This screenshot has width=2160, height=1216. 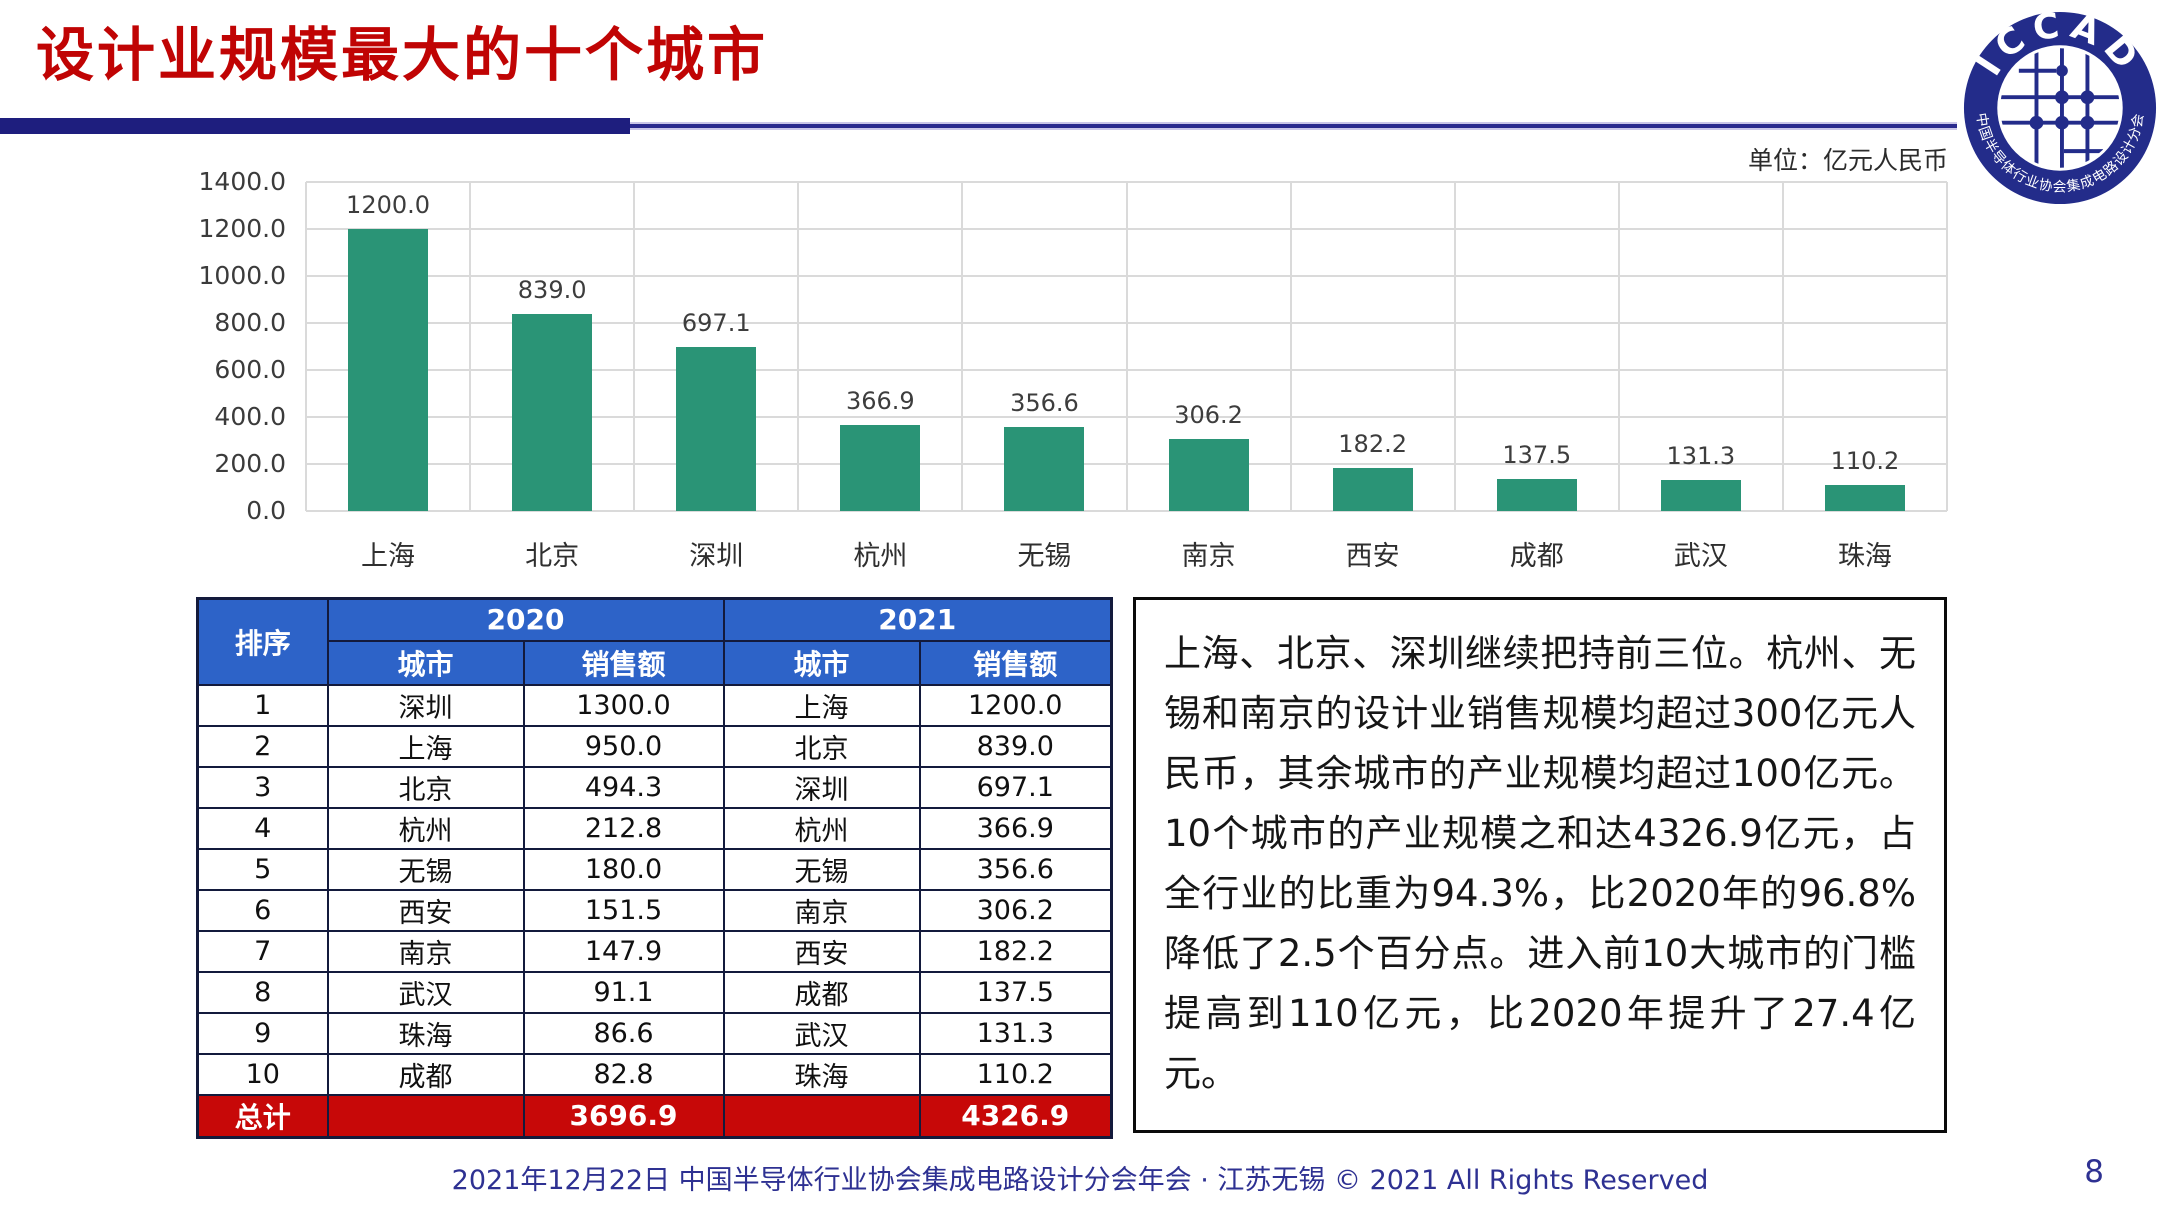 I want to click on city-2020-cell: 杭州, so click(x=425, y=828).